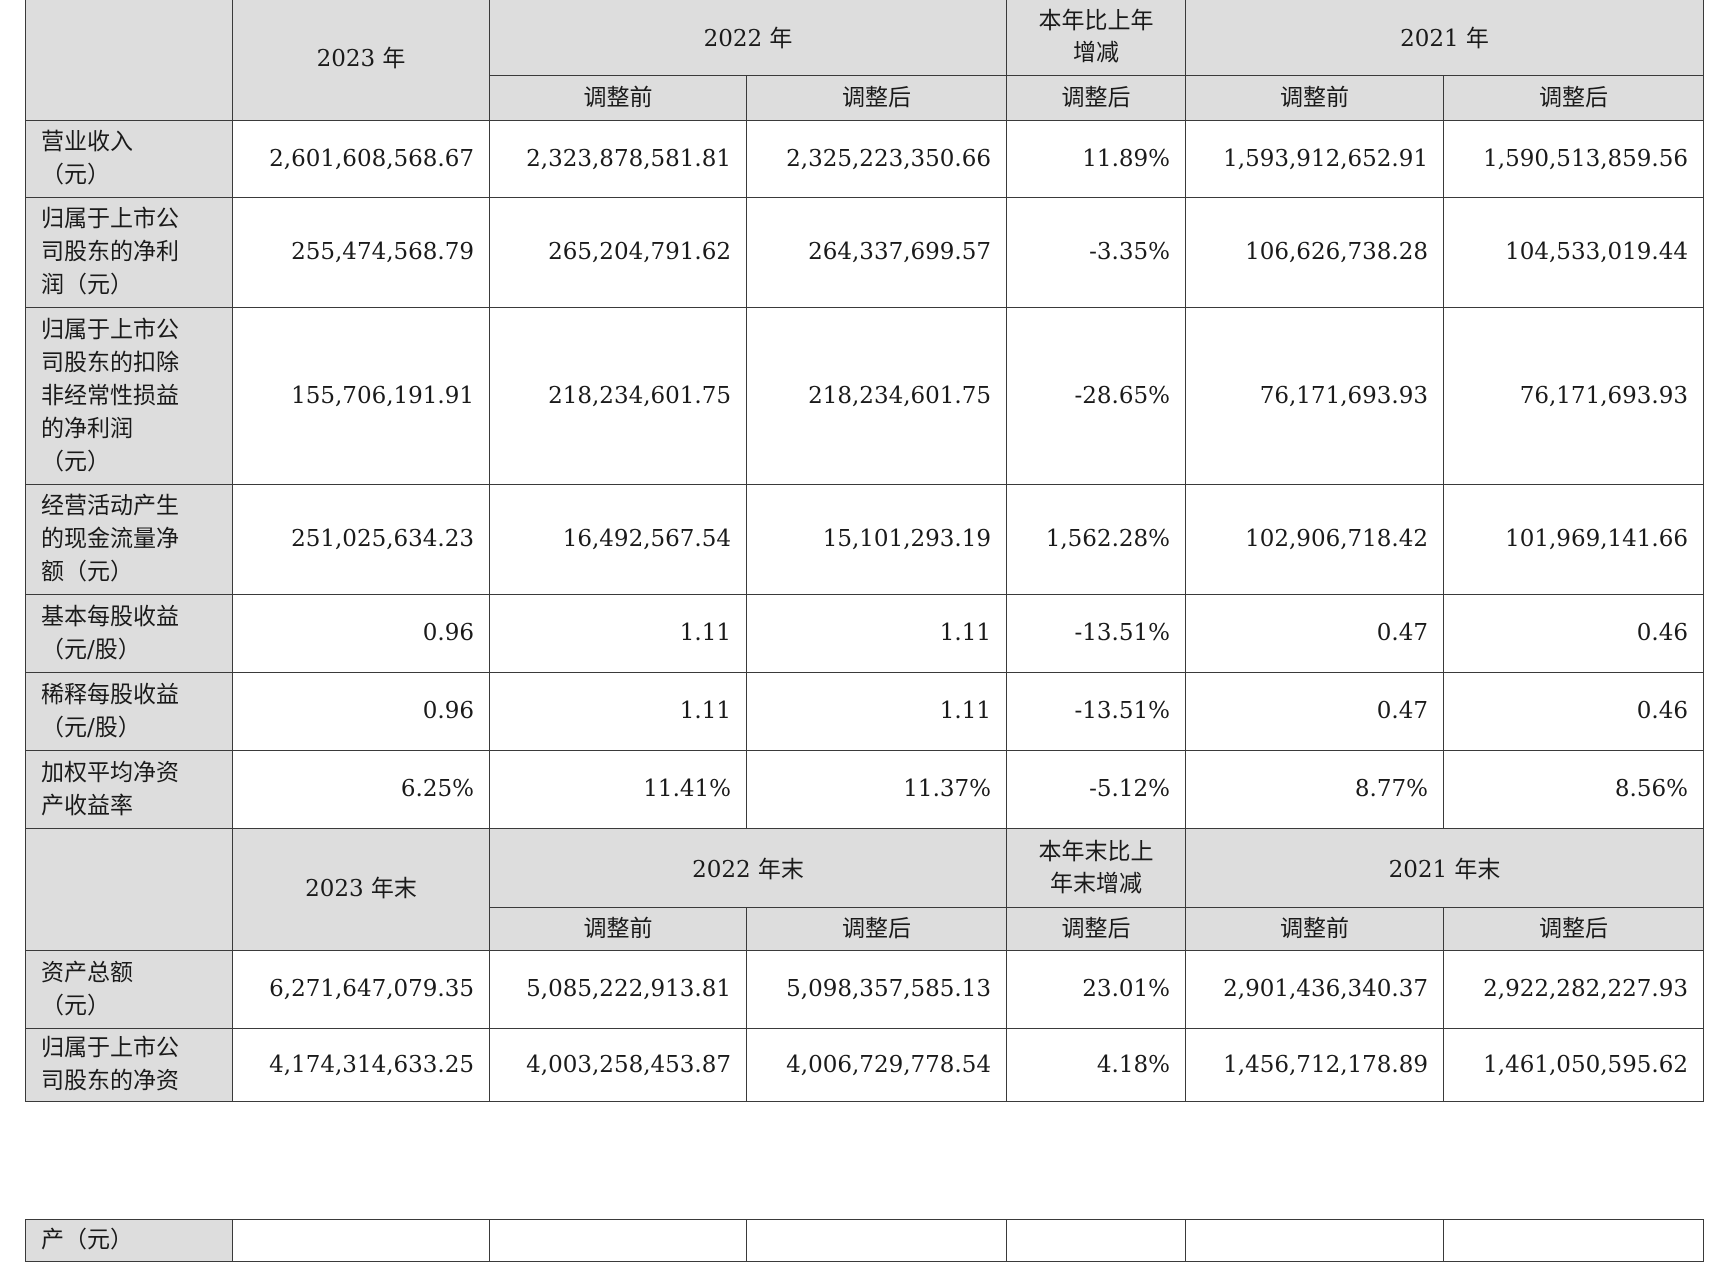 The width and height of the screenshot is (1710, 1265). What do you see at coordinates (1096, 159) in the screenshot?
I see `cell-change: 11.89%` at bounding box center [1096, 159].